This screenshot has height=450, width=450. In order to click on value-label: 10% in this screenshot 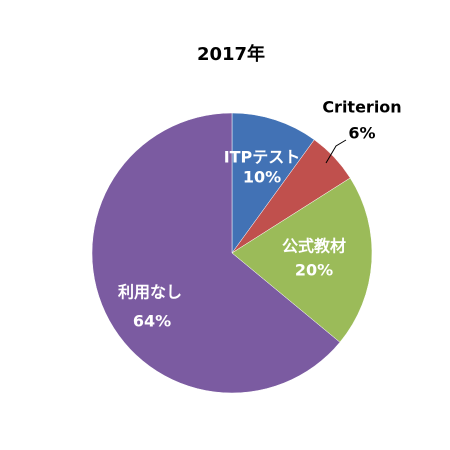, I will do `click(262, 177)`.